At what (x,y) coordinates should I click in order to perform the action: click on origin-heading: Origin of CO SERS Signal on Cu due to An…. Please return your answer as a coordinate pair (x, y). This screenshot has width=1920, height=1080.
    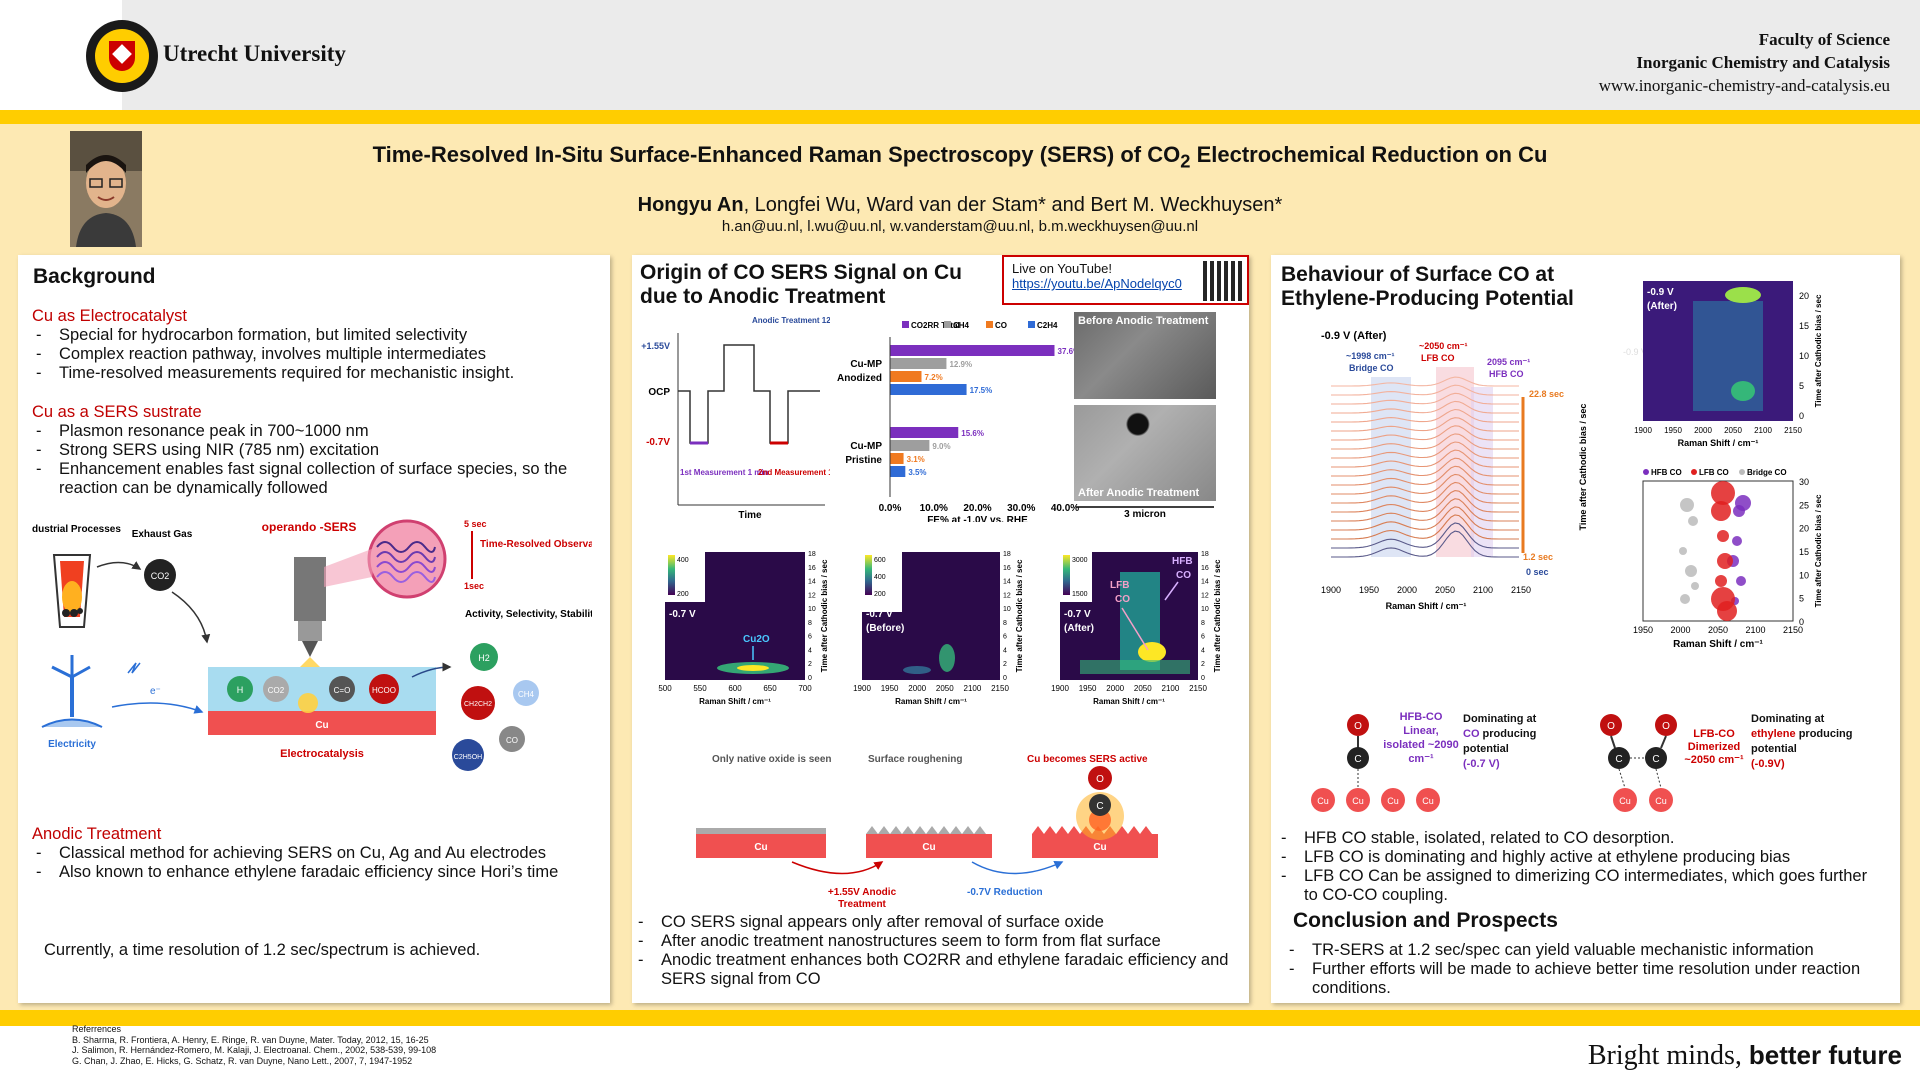
    Looking at the image, I should click on (801, 284).